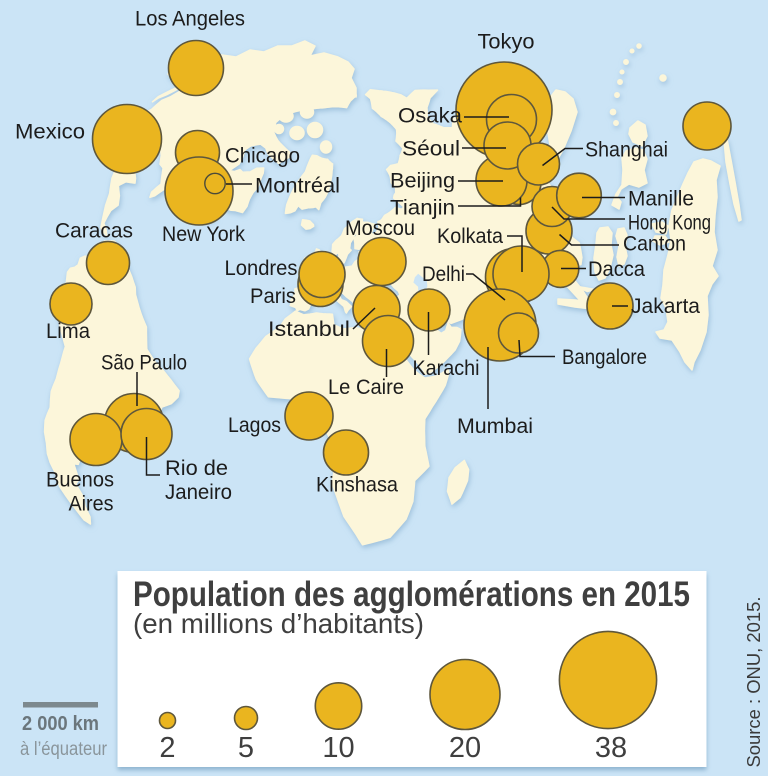 Image resolution: width=768 pixels, height=776 pixels. What do you see at coordinates (357, 485) in the screenshot?
I see `svg-text: Kinshasa` at bounding box center [357, 485].